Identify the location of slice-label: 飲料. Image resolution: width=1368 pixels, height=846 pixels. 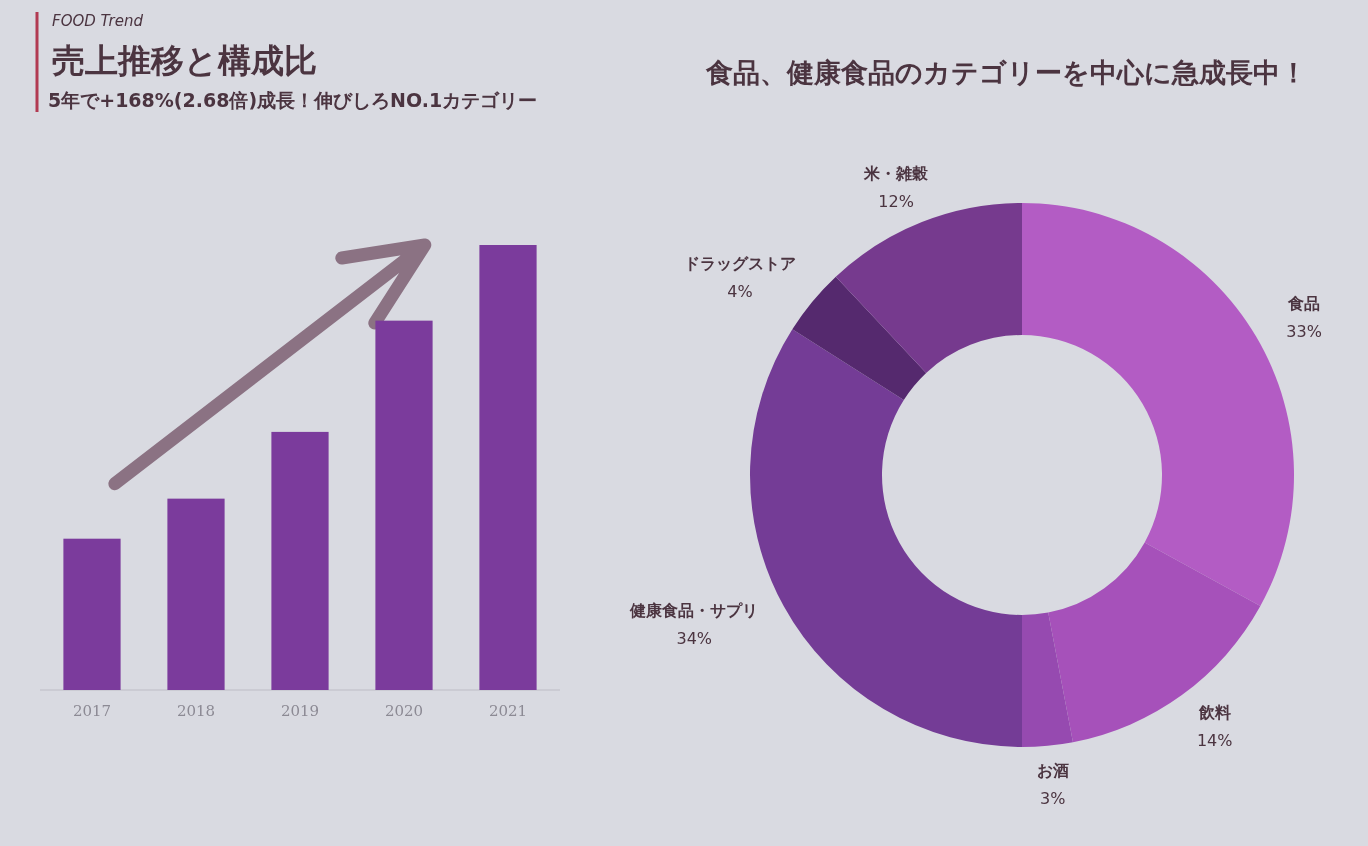
(1214, 712).